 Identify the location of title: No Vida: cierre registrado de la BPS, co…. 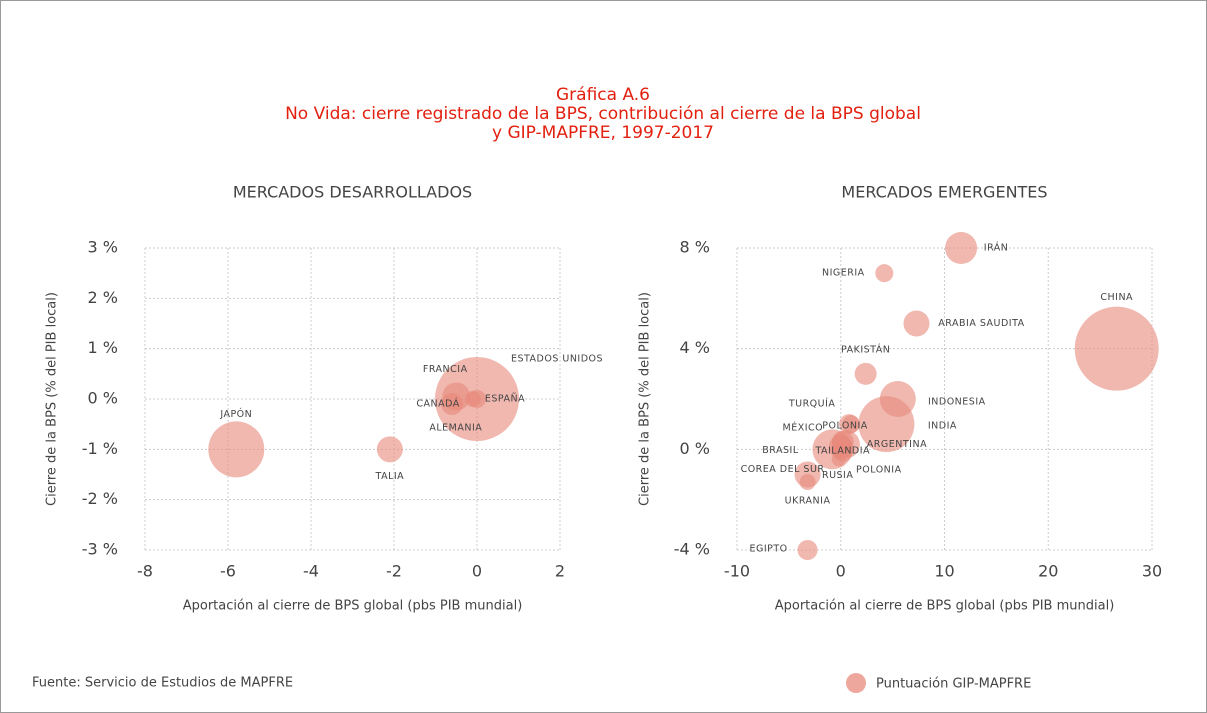
(603, 114).